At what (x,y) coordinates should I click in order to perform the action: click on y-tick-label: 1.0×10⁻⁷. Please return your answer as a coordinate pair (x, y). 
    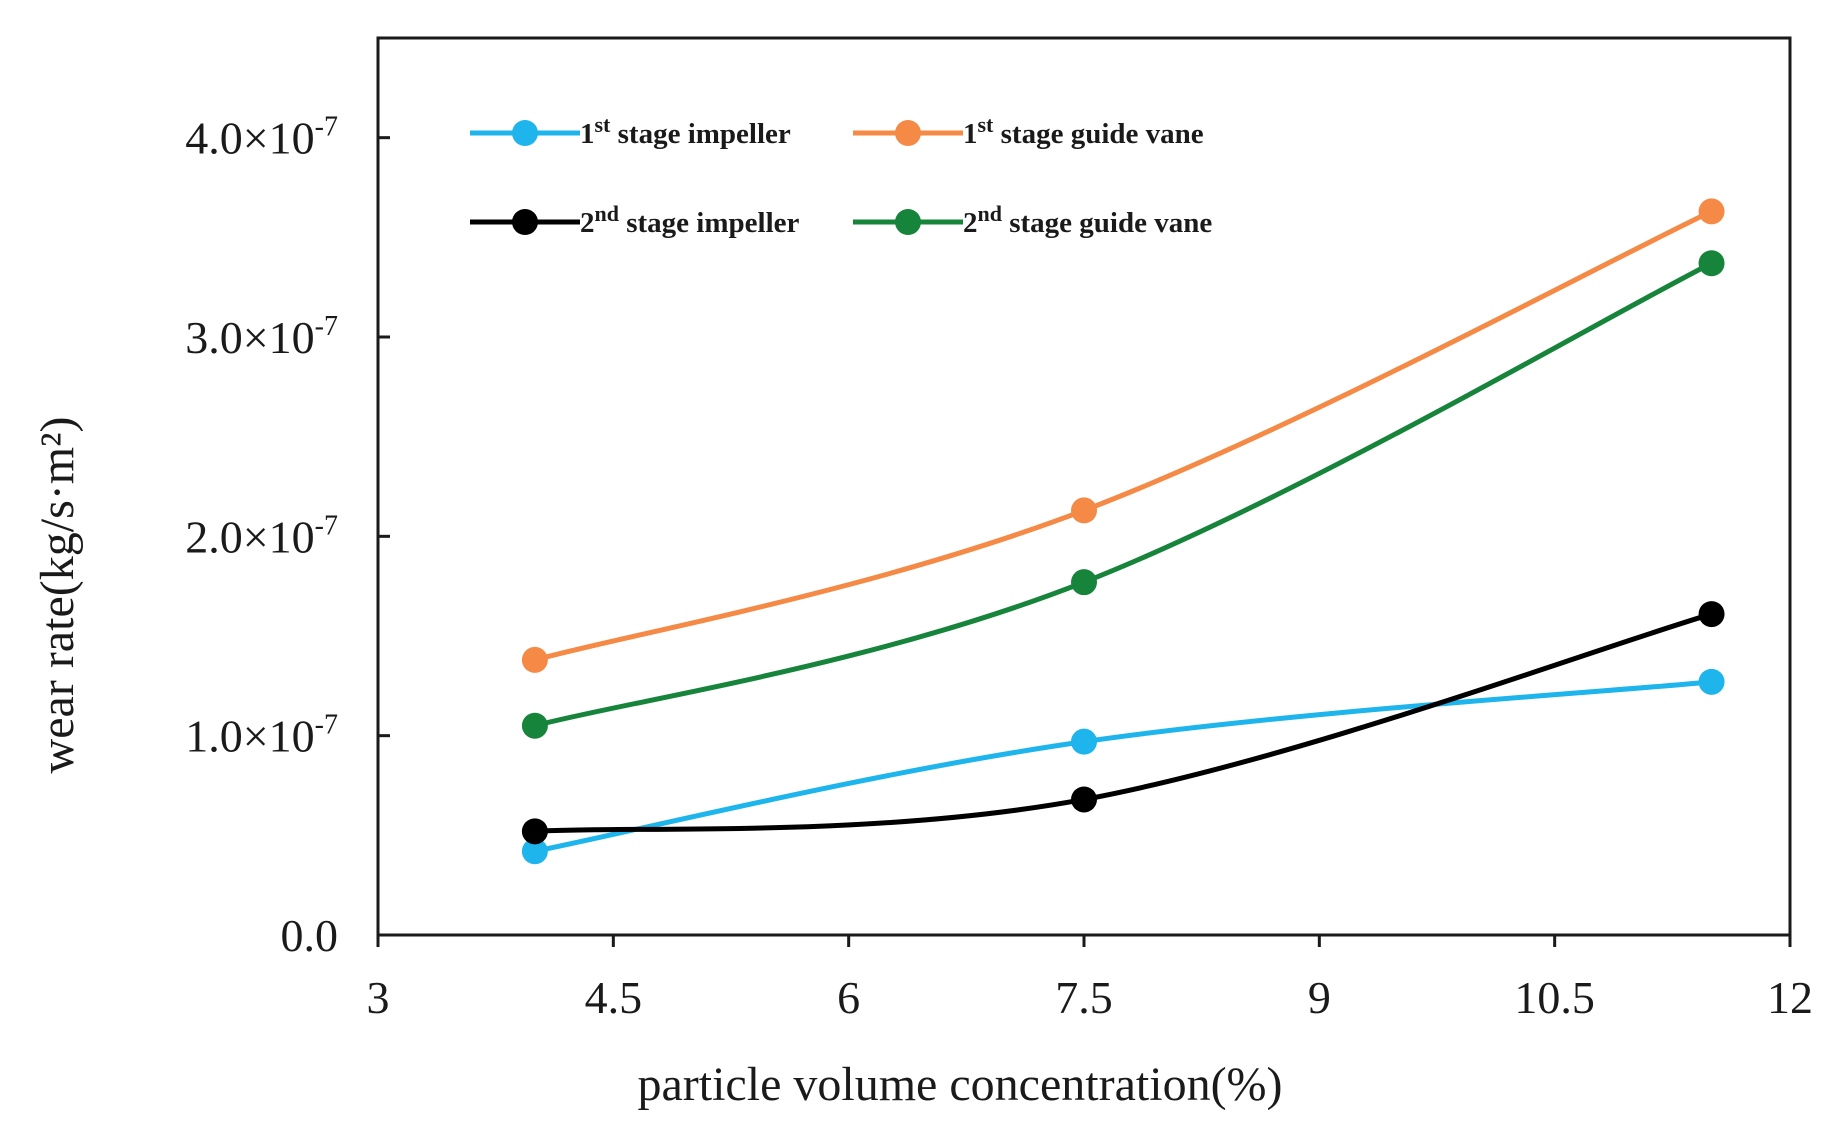
    Looking at the image, I should click on (261, 736).